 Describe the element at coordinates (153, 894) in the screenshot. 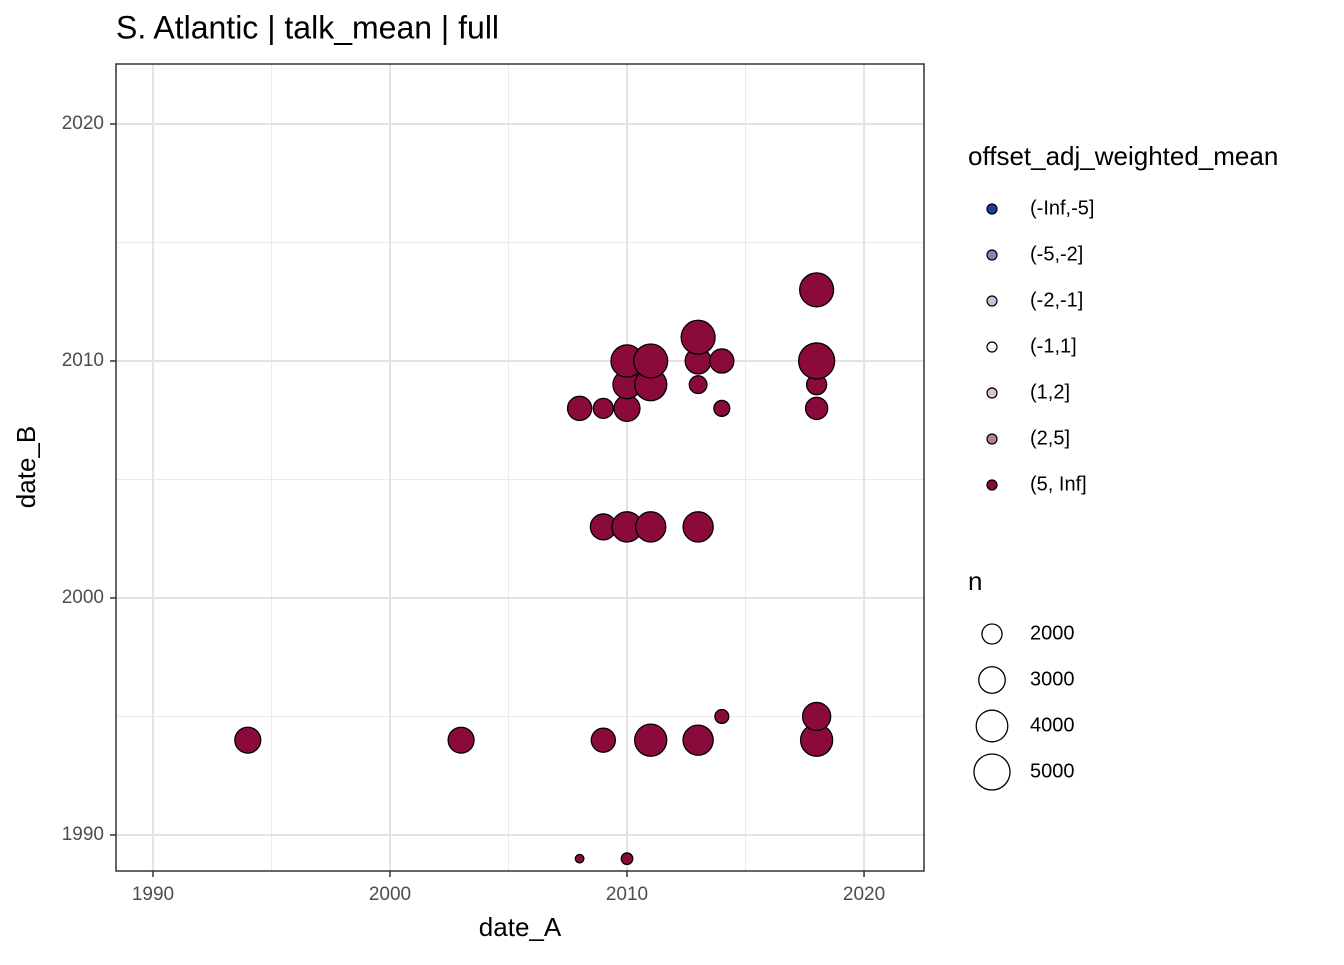

I see `x-tick-label: 1990` at that location.